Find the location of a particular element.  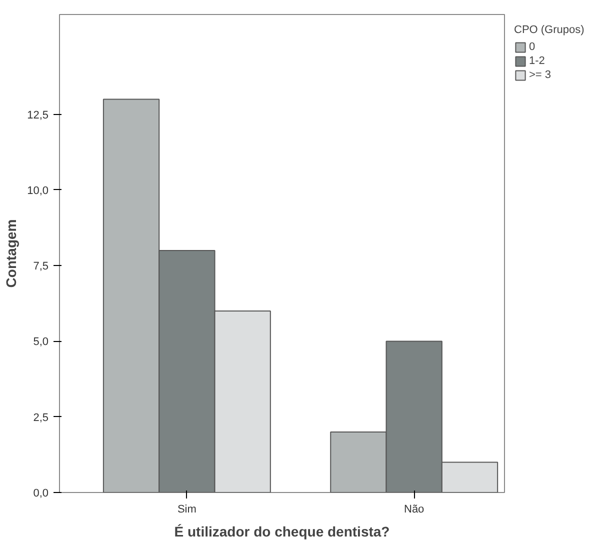

x-tick-label: Sim is located at coordinates (186, 510).